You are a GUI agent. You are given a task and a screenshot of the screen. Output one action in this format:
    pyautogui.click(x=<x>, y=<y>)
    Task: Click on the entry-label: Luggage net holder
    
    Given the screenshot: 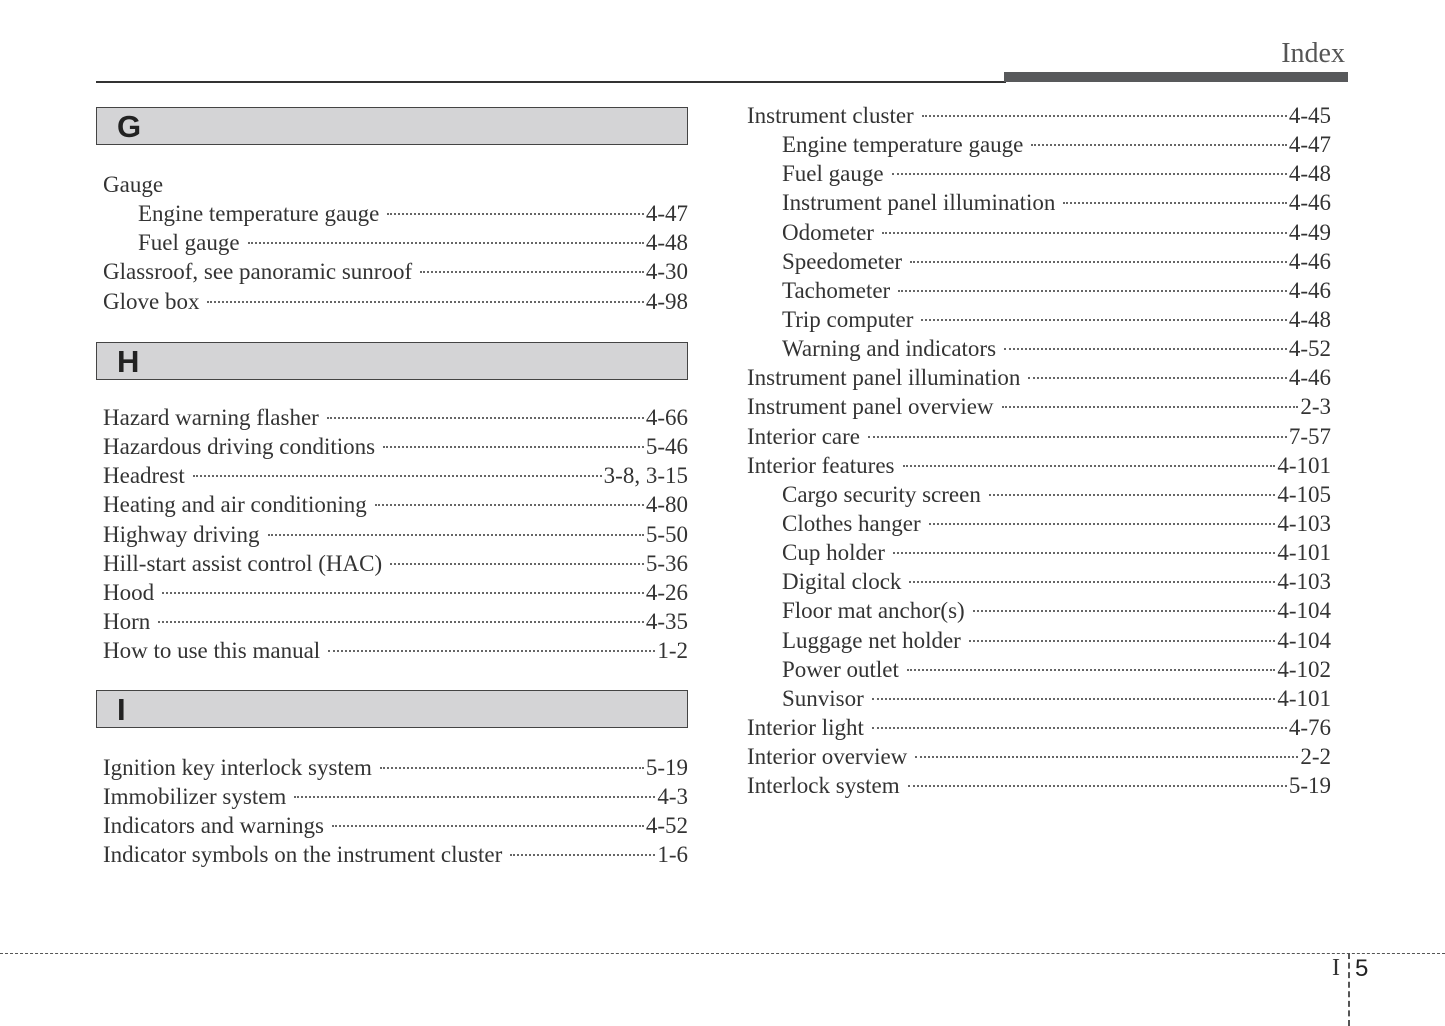 What is the action you would take?
    pyautogui.click(x=871, y=640)
    